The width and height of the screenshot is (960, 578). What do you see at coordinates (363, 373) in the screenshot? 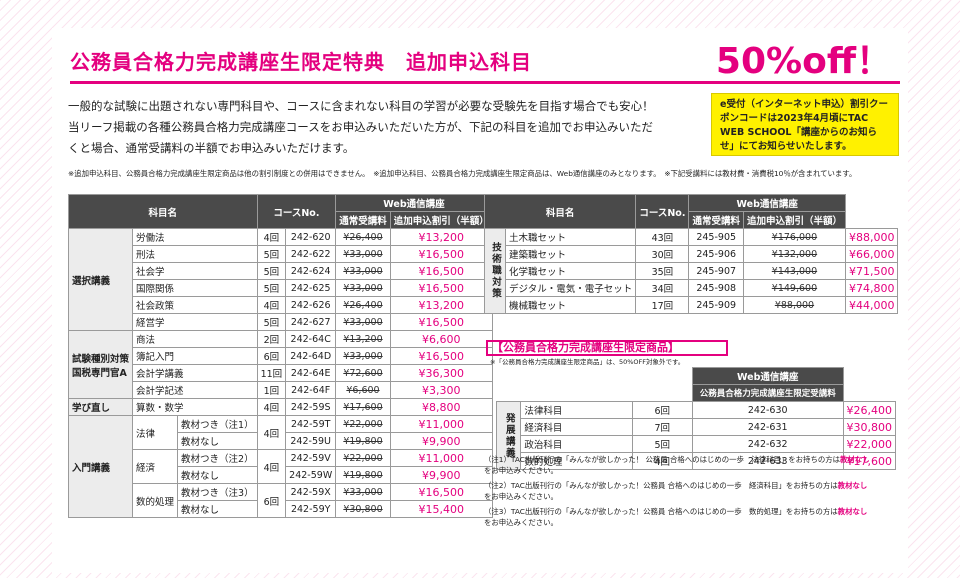
I see `normal-fee: ¥72,600` at bounding box center [363, 373].